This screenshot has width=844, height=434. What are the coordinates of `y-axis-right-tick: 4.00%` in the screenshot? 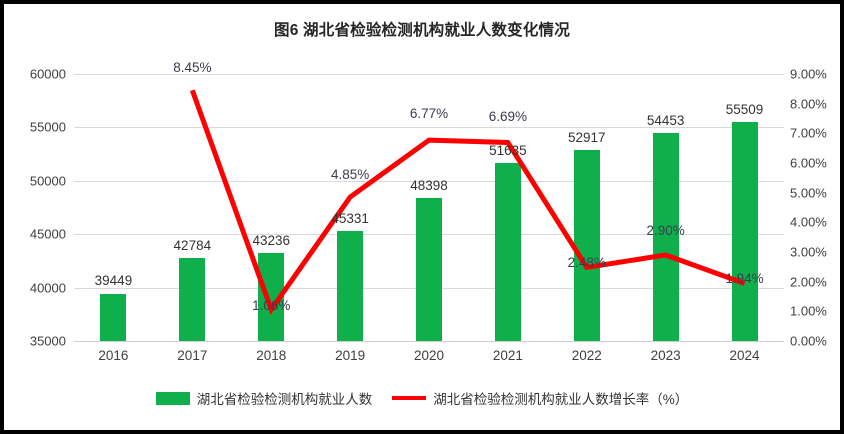 It's located at (808, 222).